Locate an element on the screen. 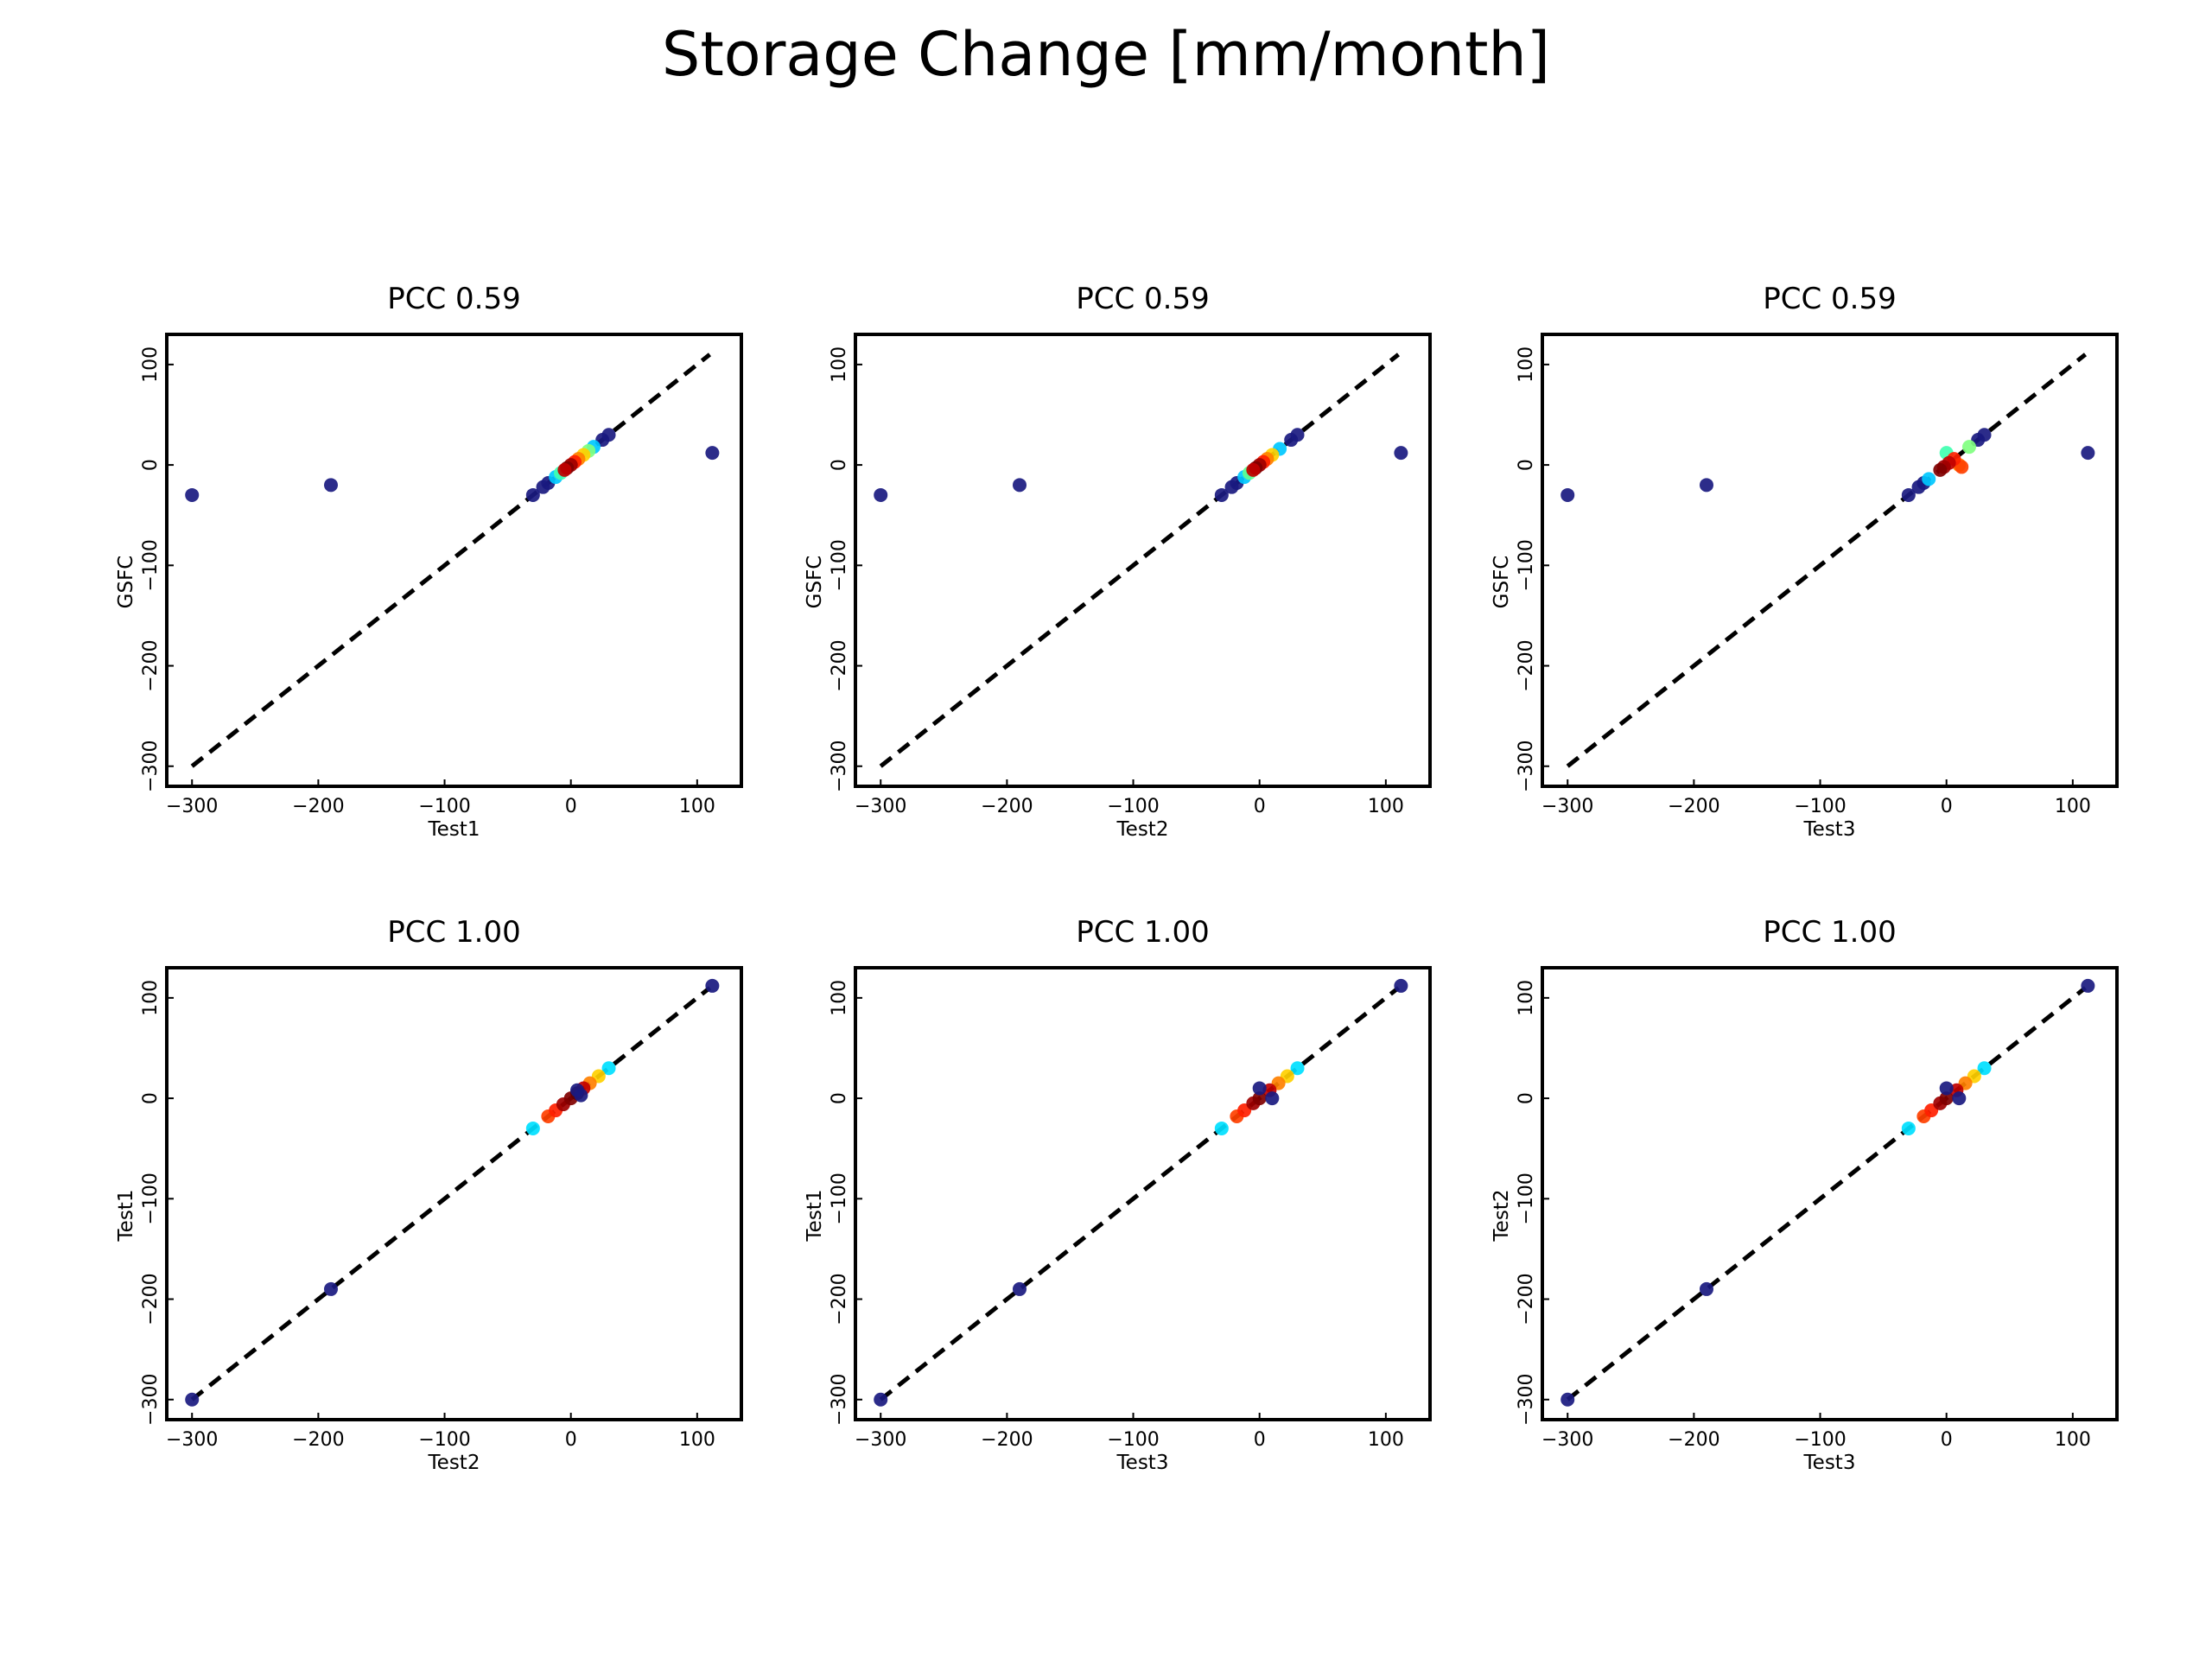 The width and height of the screenshot is (2212, 1659). y-axis-label: Test2 is located at coordinates (1502, 1216).